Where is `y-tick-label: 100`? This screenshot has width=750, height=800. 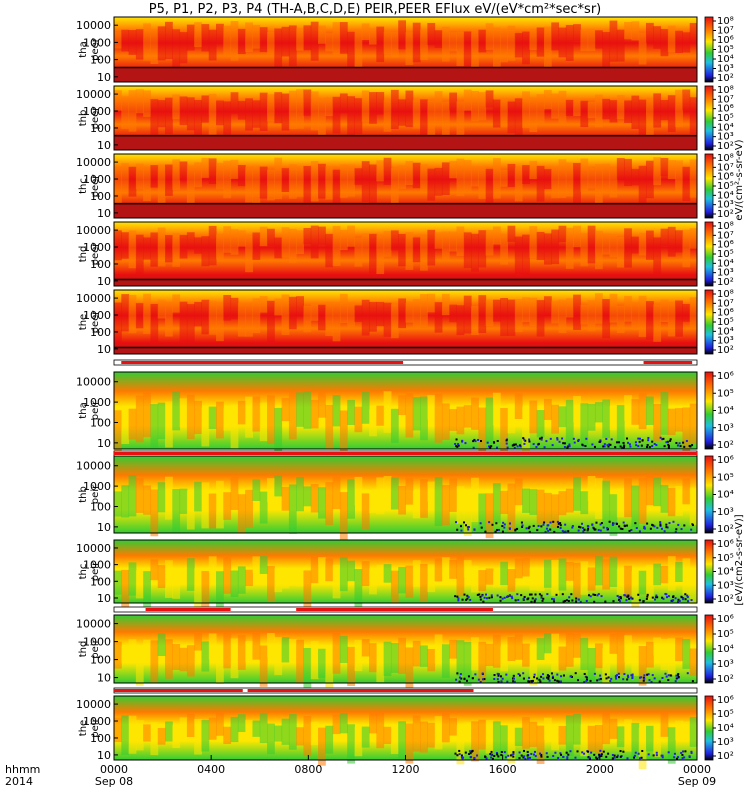 y-tick-label: 100 is located at coordinates (100, 660).